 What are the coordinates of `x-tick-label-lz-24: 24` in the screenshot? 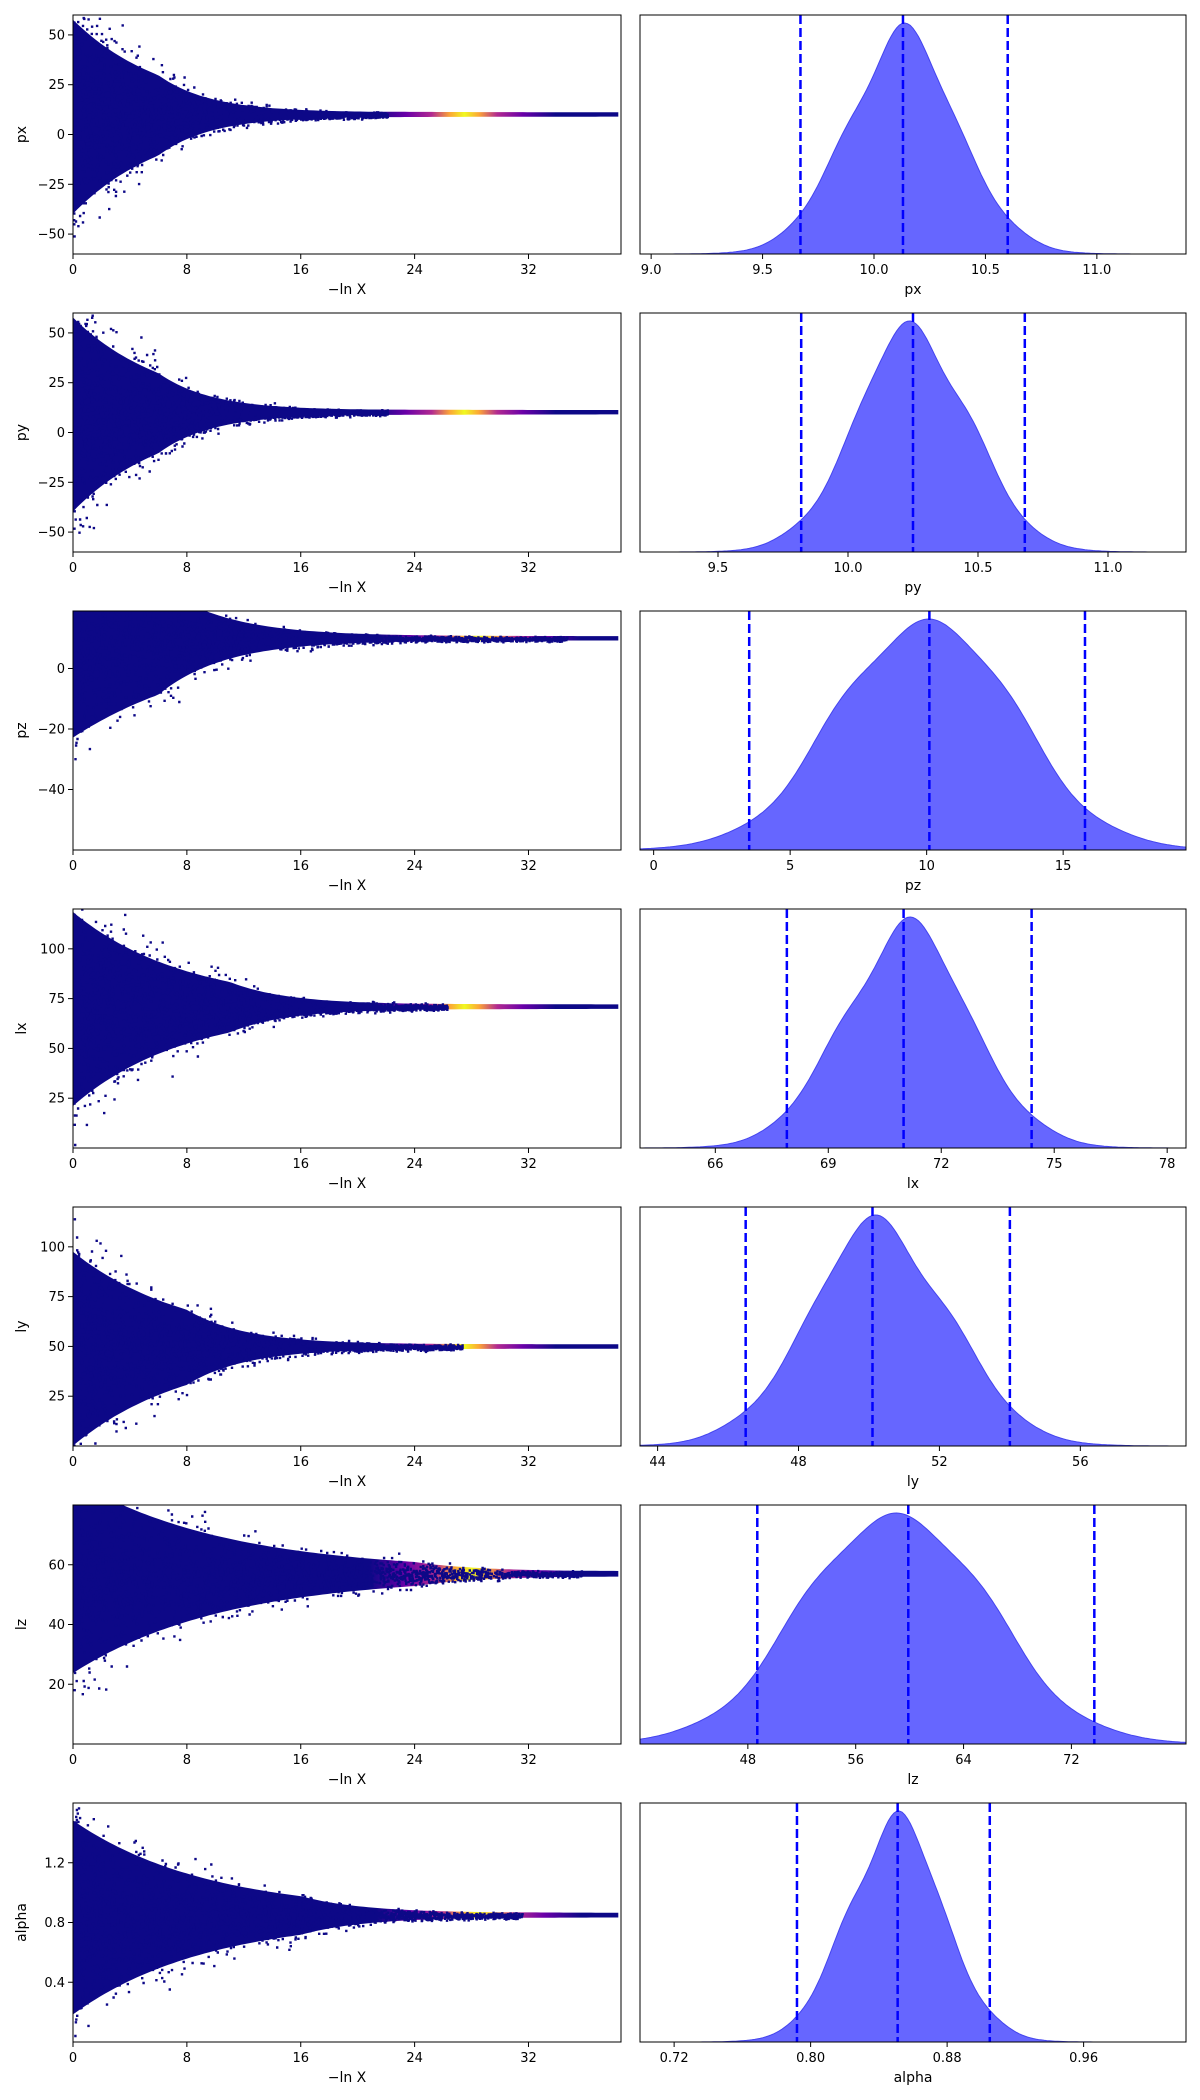 It's located at (414, 1760).